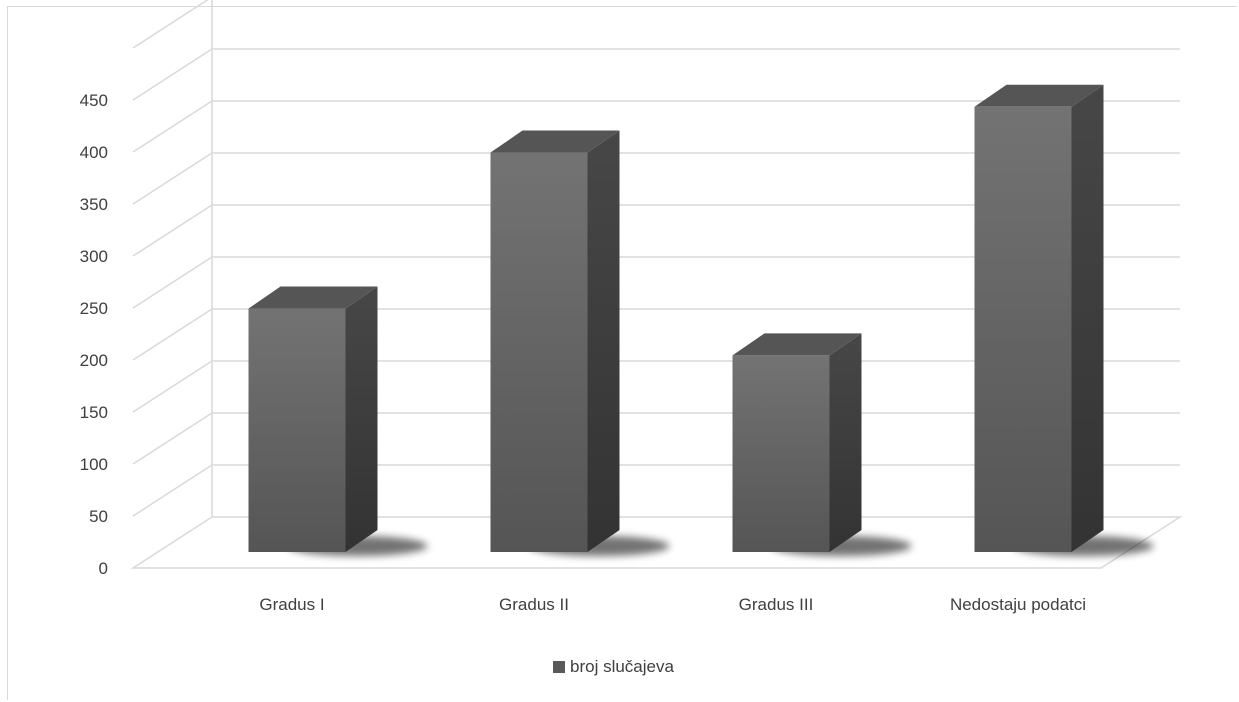 Image resolution: width=1239 pixels, height=702 pixels. What do you see at coordinates (94, 412) in the screenshot?
I see `y-tick-label: 150` at bounding box center [94, 412].